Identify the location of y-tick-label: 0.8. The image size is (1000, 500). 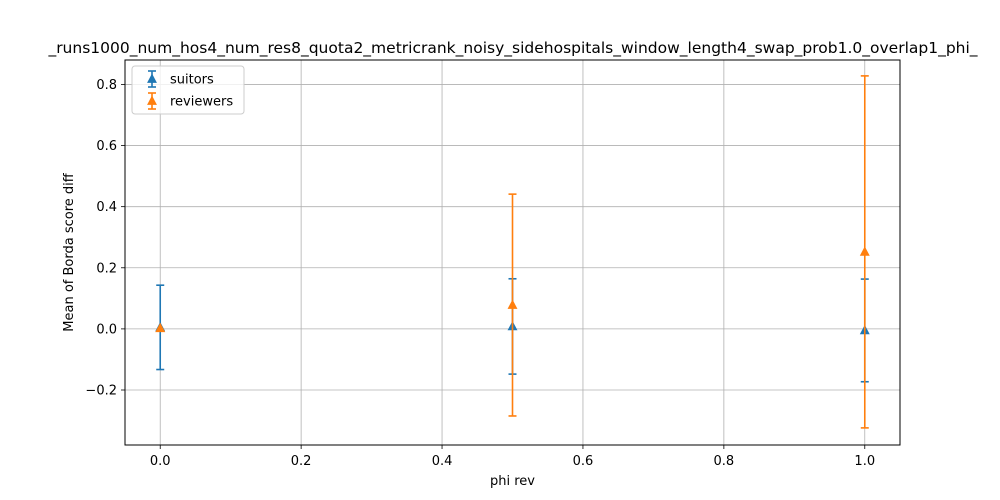
(106, 85).